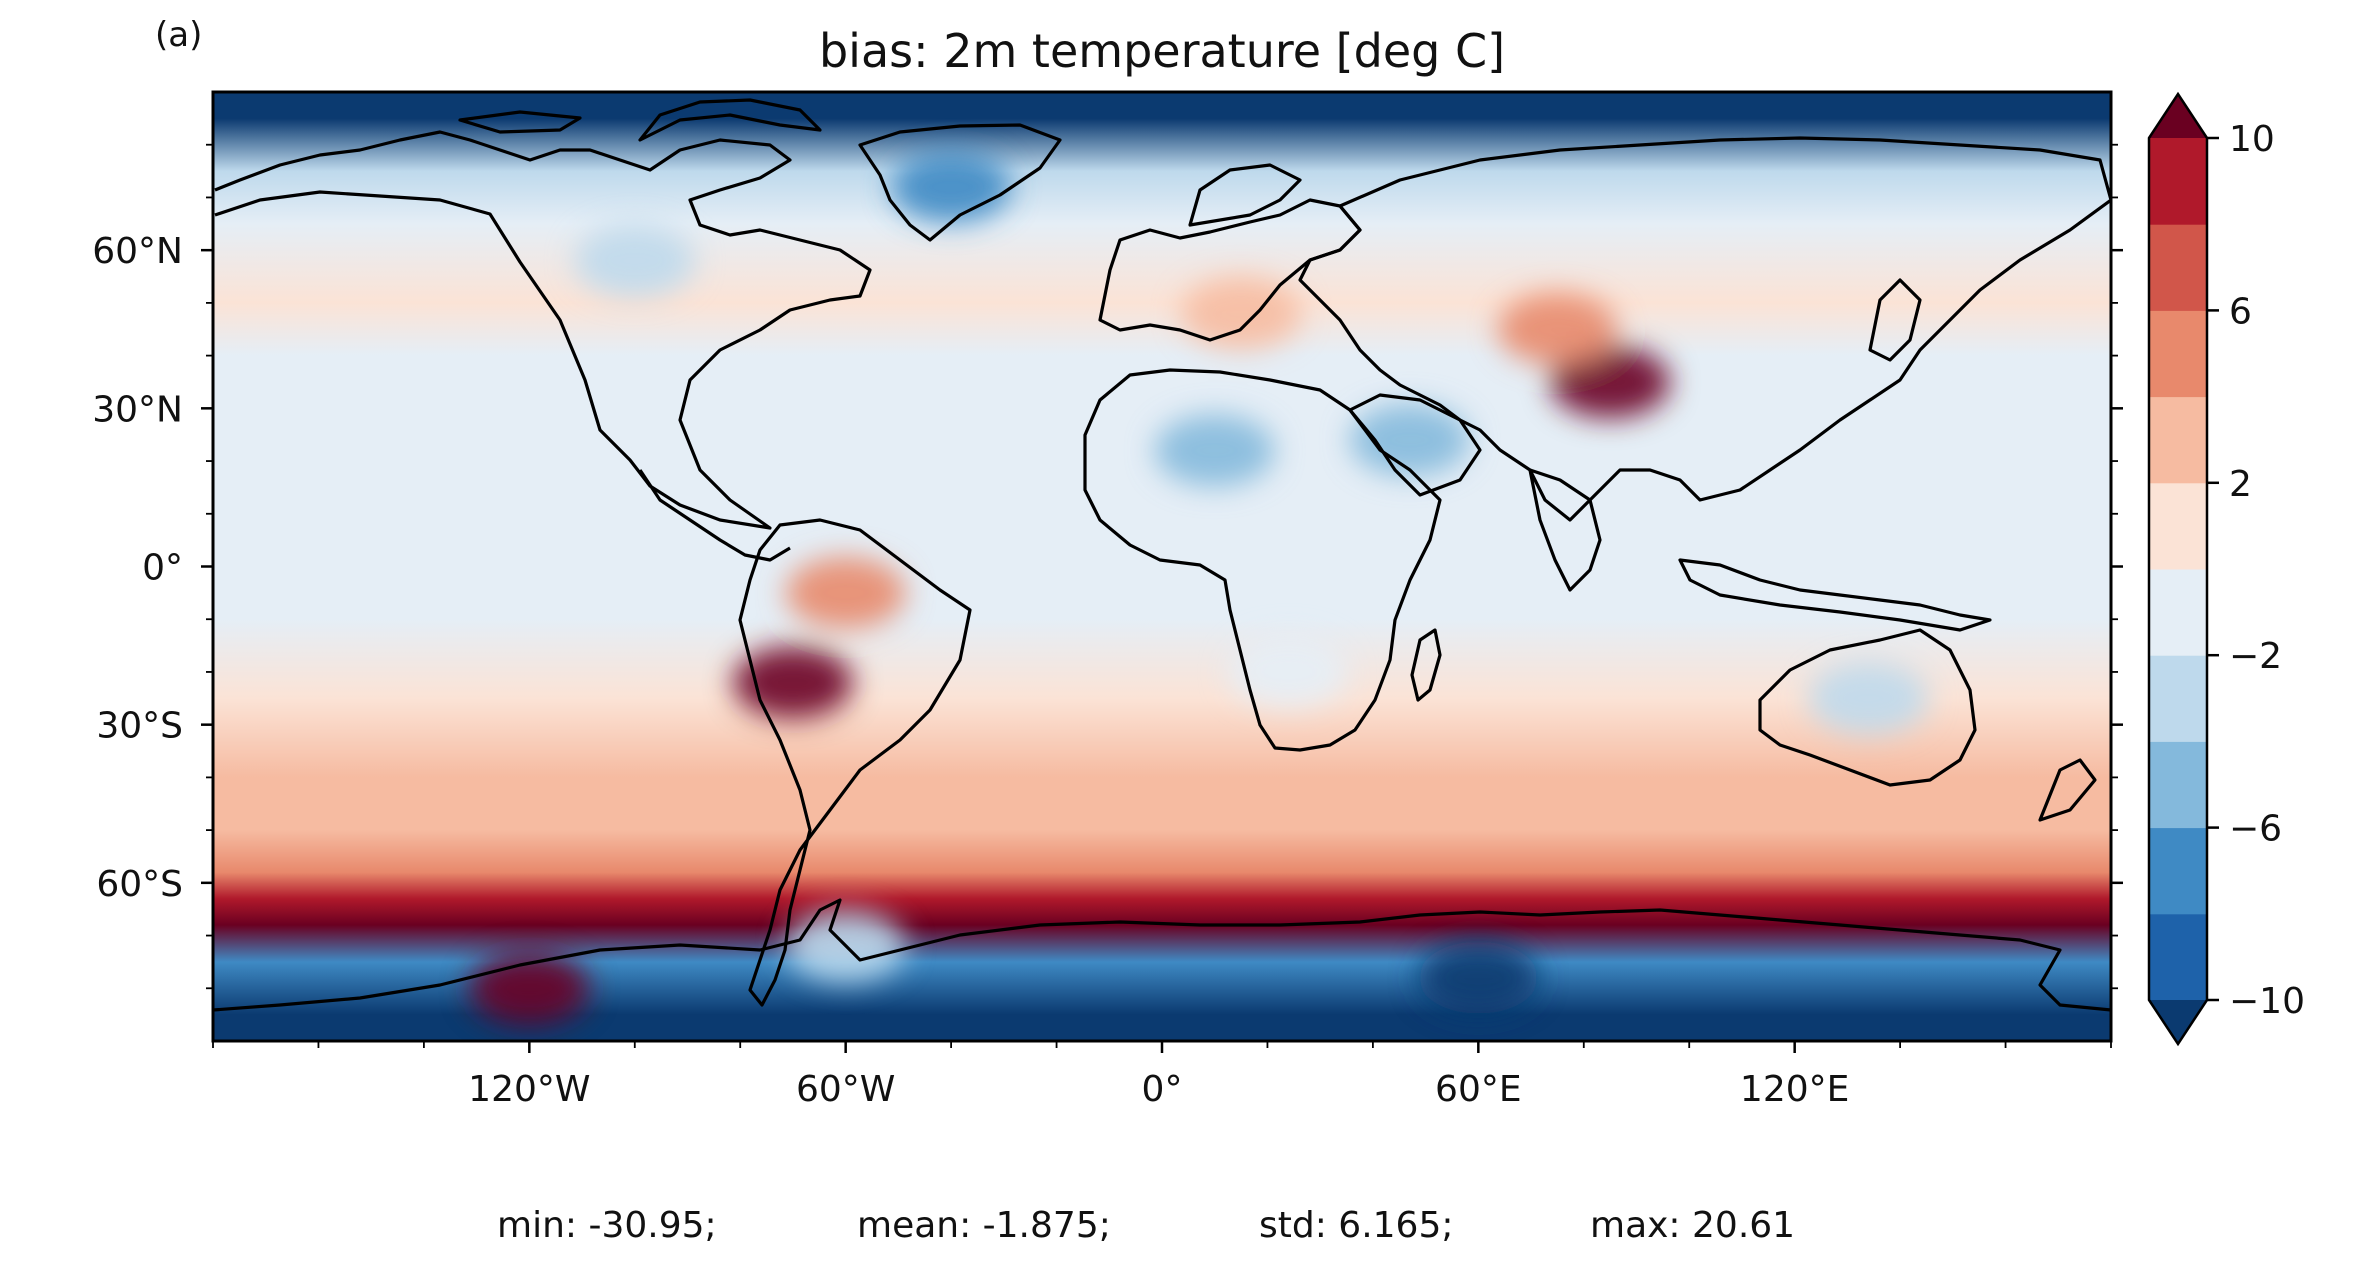 Image resolution: width=2362 pixels, height=1263 pixels. Describe the element at coordinates (1704, 329) in the screenshot. I see `asia-coastline` at that location.